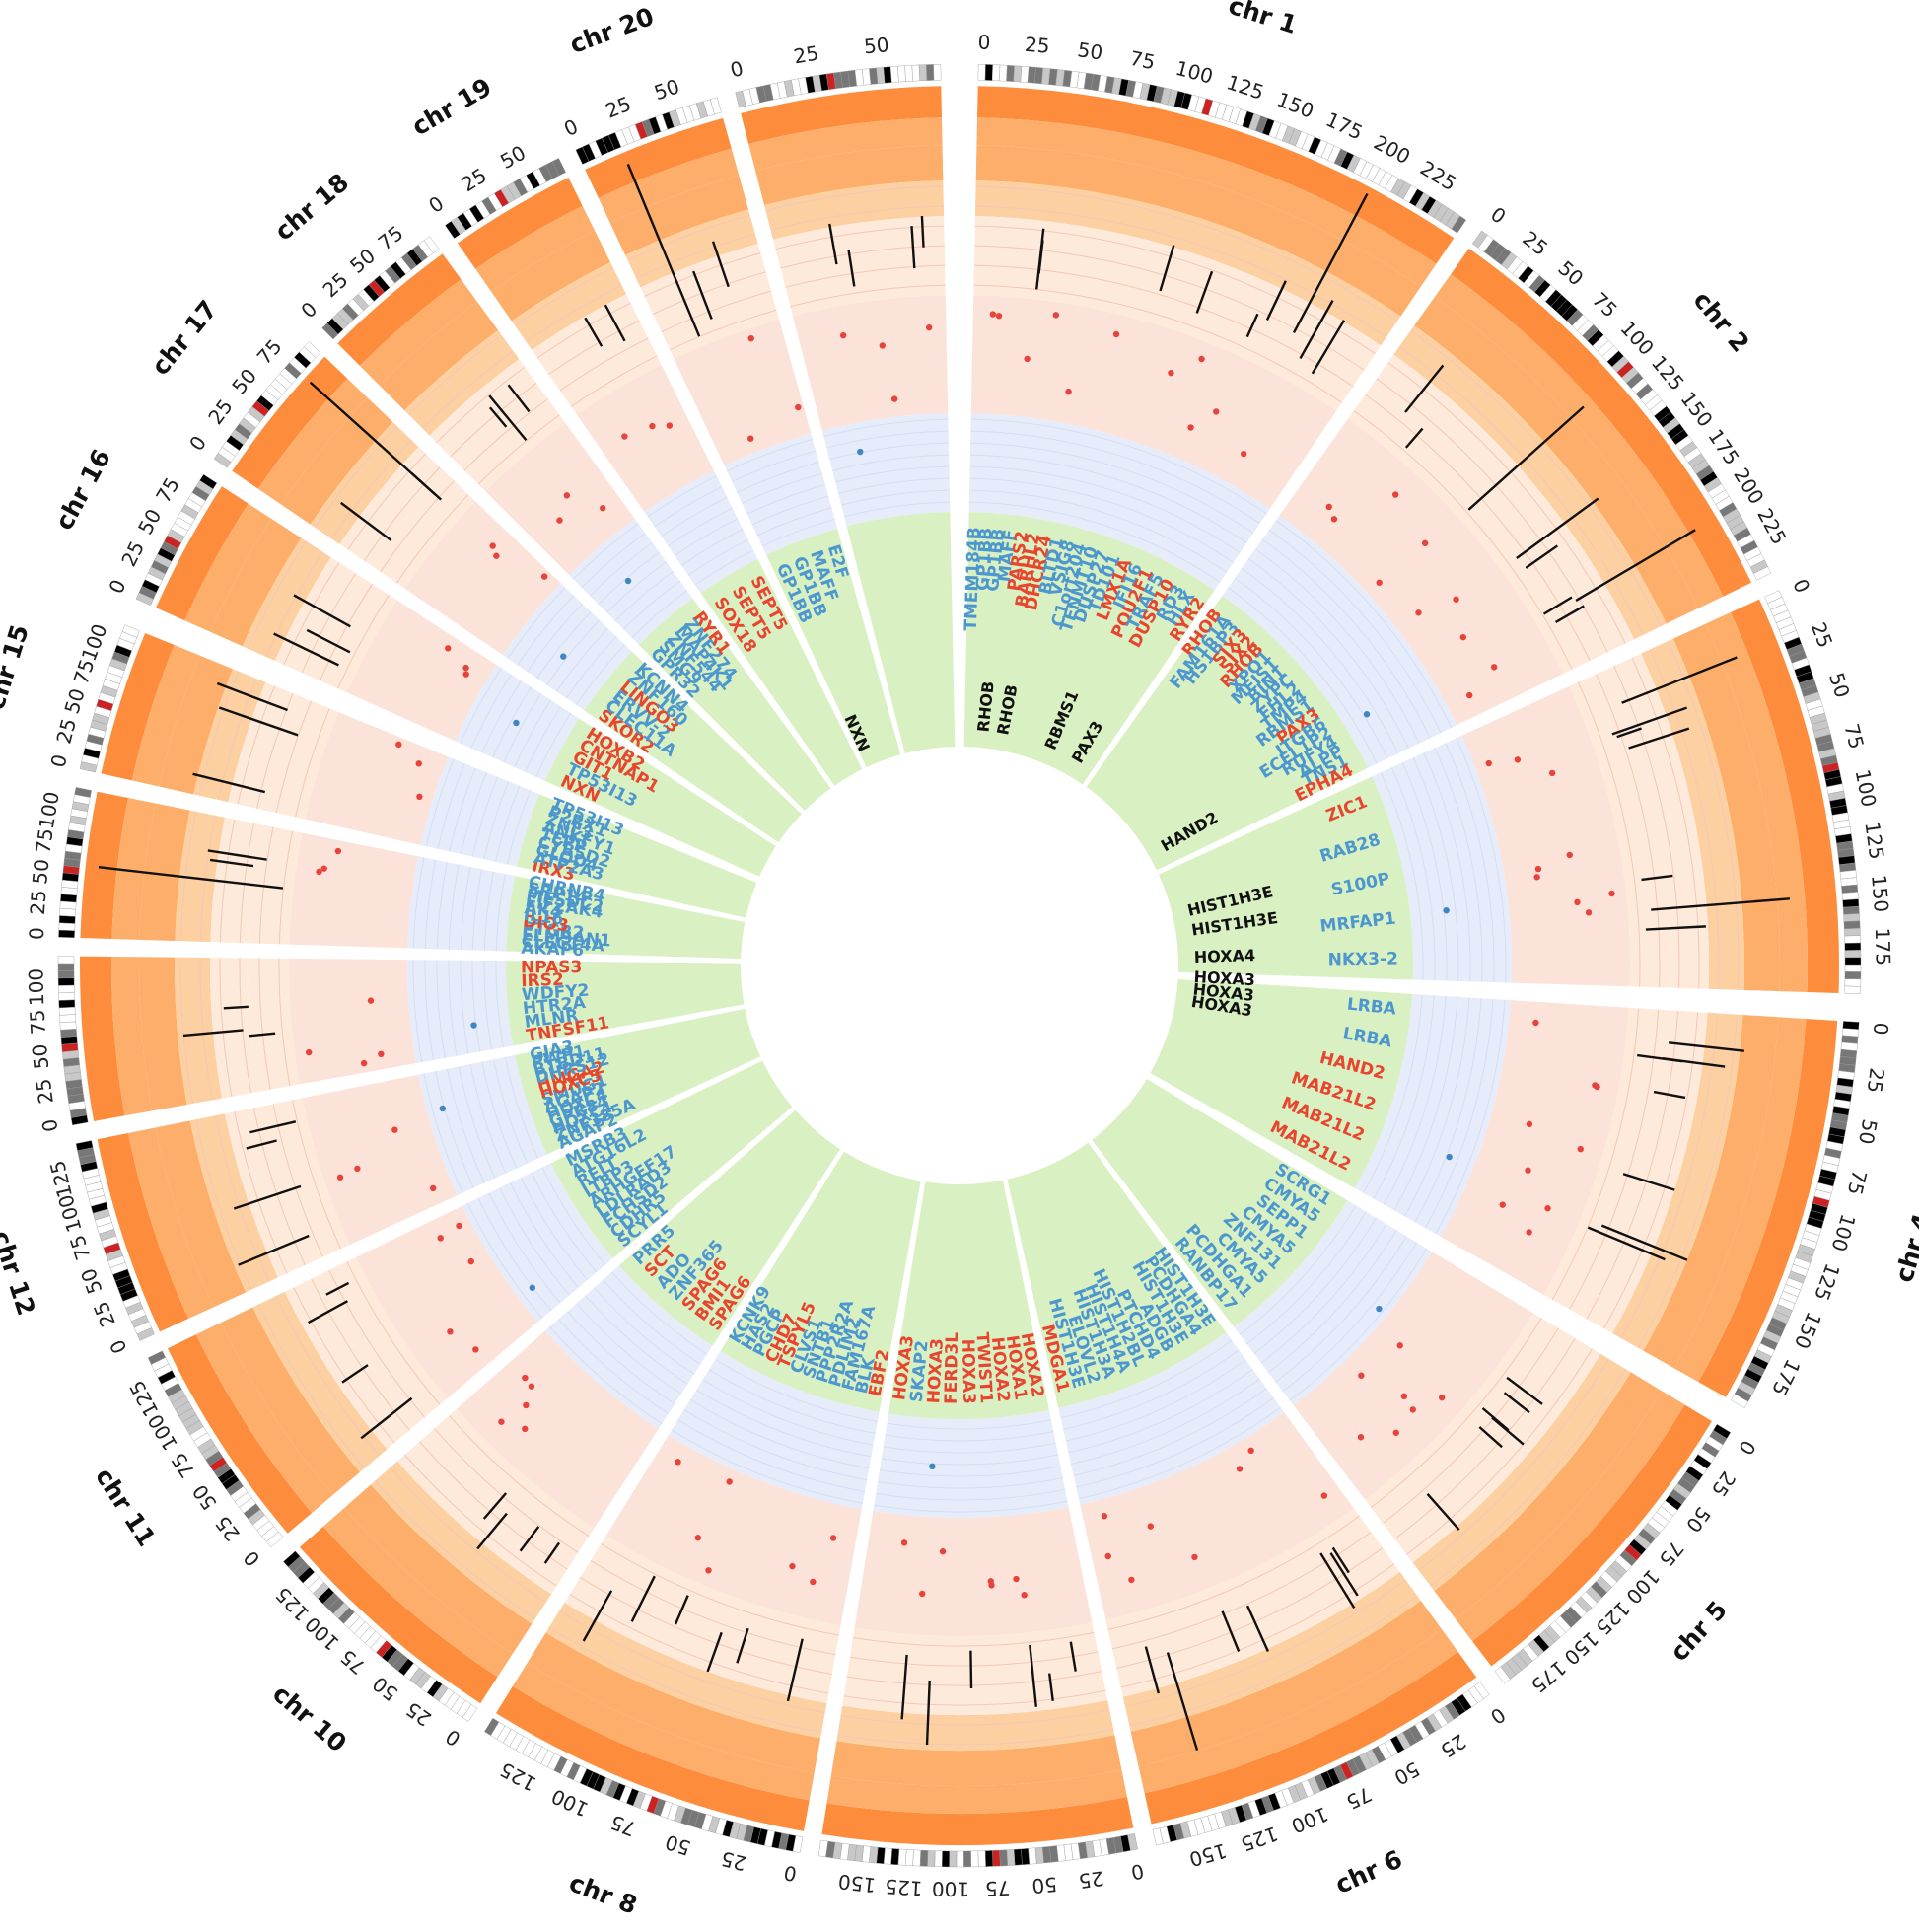  I want to click on tick-label: 175, so click(1787, 1377).